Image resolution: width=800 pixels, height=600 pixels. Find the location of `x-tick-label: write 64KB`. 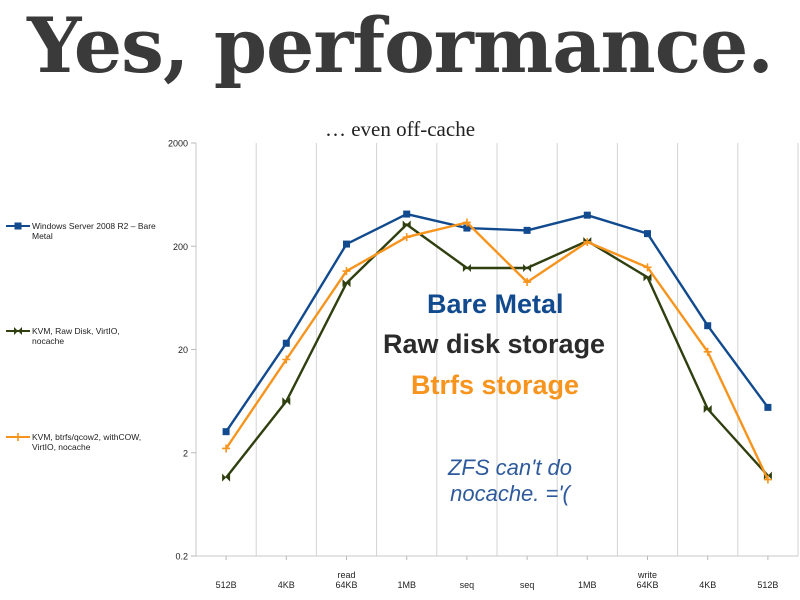

x-tick-label: write 64KB is located at coordinates (647, 580).